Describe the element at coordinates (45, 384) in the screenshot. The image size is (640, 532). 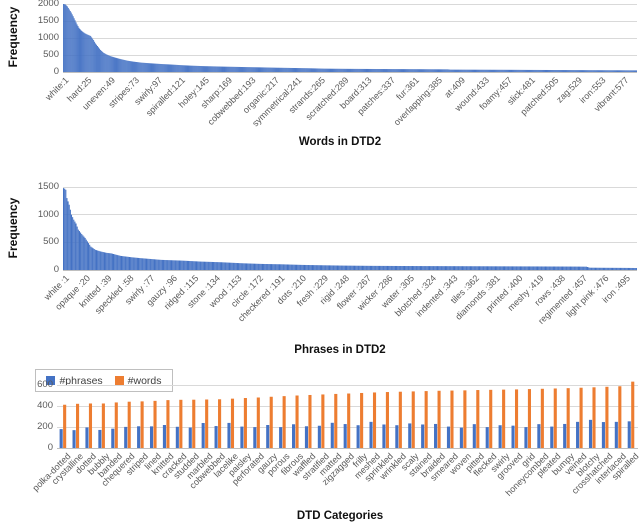
I see `y-tick-label: 600` at that location.